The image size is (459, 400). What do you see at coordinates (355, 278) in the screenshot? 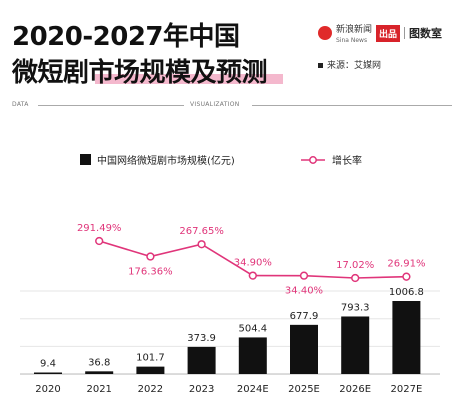
I see `growth-point-2026E` at bounding box center [355, 278].